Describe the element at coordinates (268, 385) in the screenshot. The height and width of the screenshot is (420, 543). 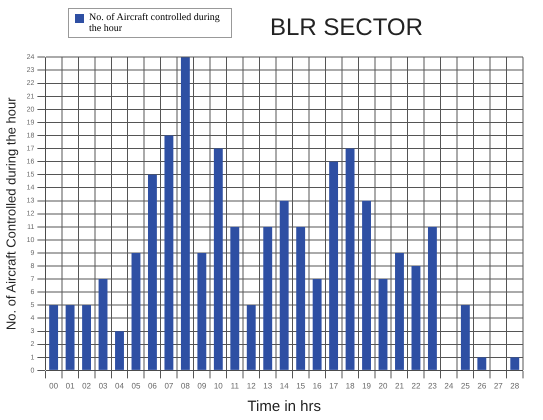
I see `x-tick-label: 13` at that location.